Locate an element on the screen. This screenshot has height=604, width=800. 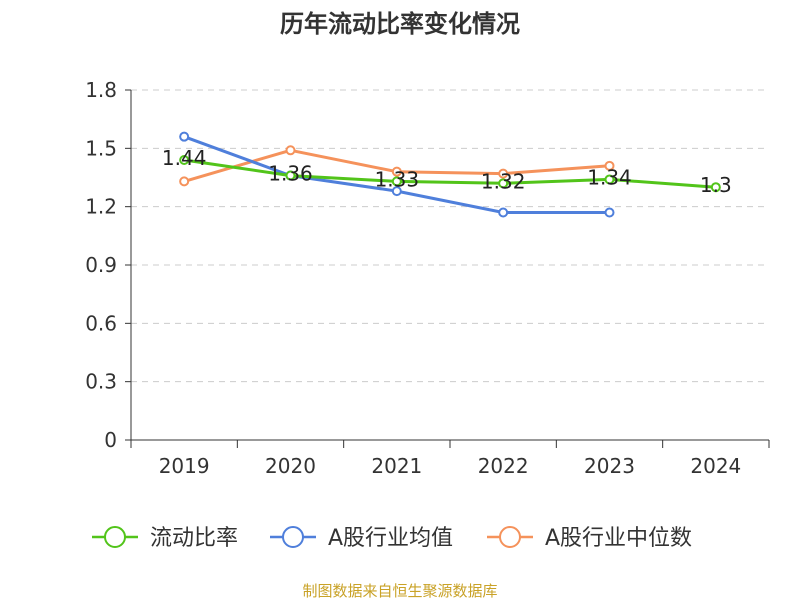
legend-item: A股行业均值 is located at coordinates (361, 538).